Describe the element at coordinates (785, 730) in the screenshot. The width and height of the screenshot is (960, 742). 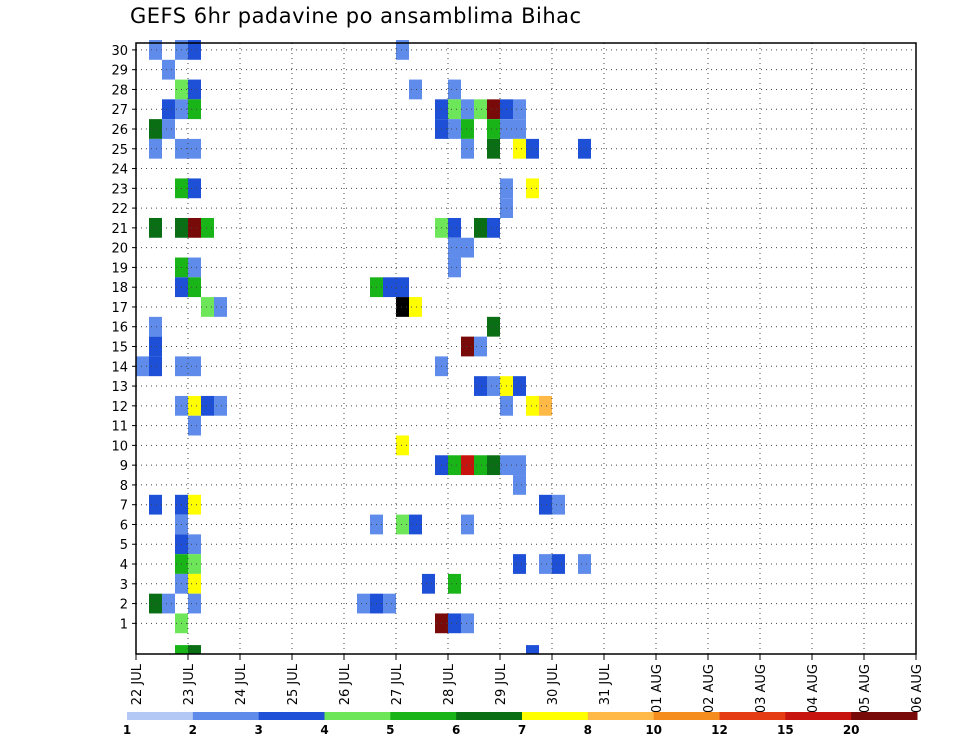
I see `colorbar-label: 15` at that location.